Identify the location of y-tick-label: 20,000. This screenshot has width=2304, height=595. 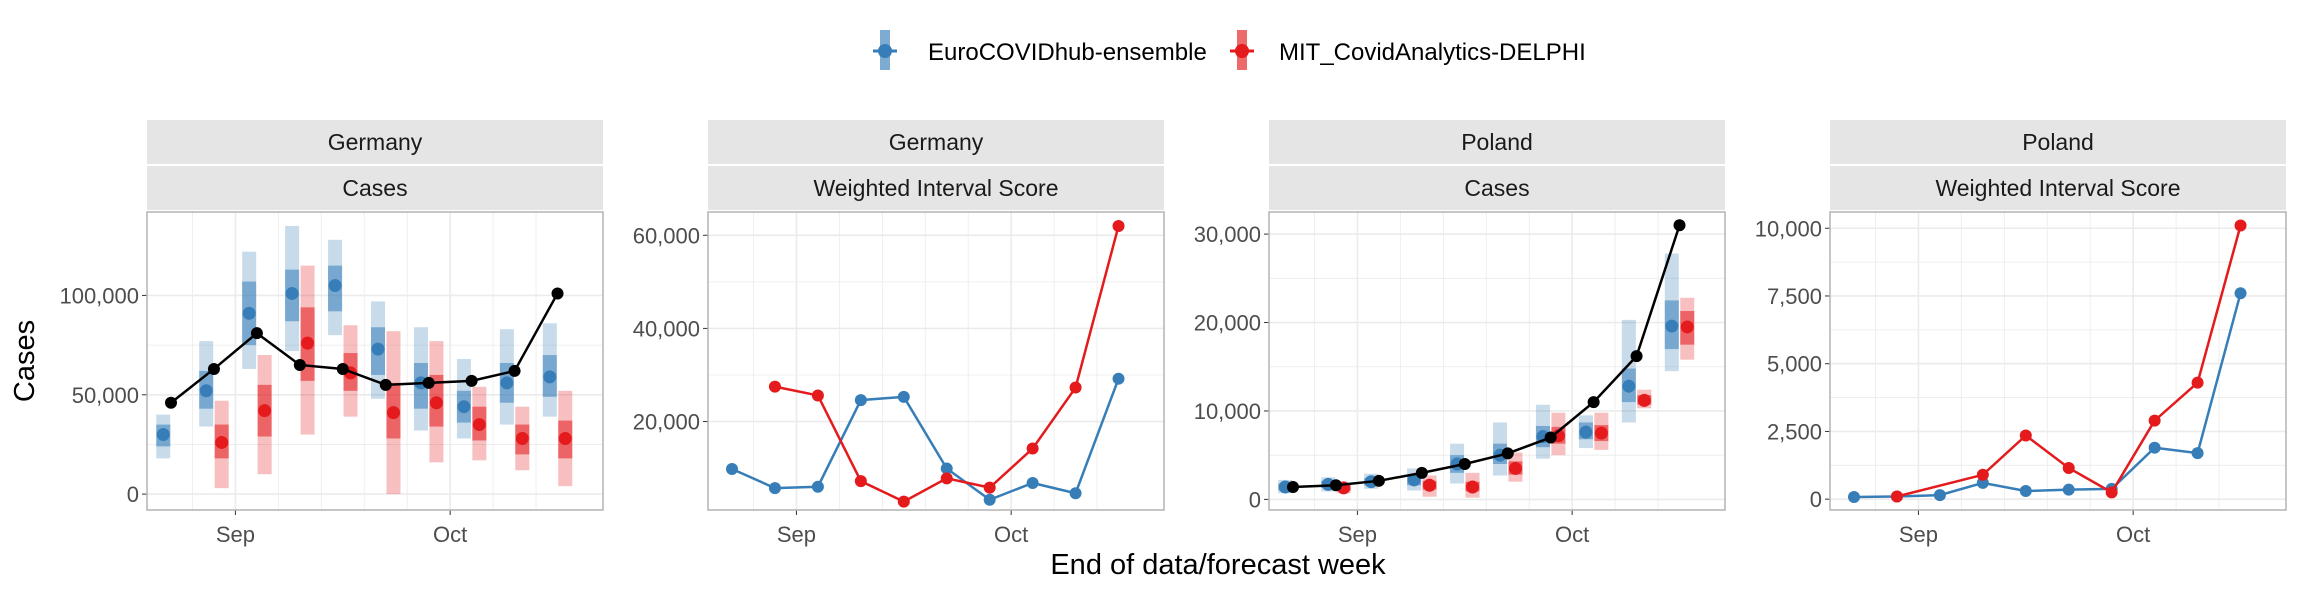
(1227, 323).